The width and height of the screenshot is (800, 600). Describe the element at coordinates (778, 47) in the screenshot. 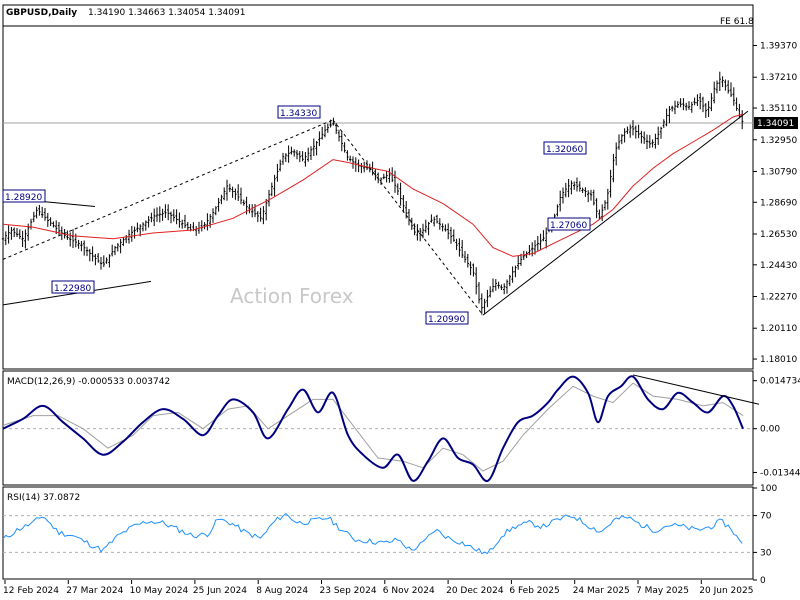

I see `price-y-tick-label: 1.39370` at that location.